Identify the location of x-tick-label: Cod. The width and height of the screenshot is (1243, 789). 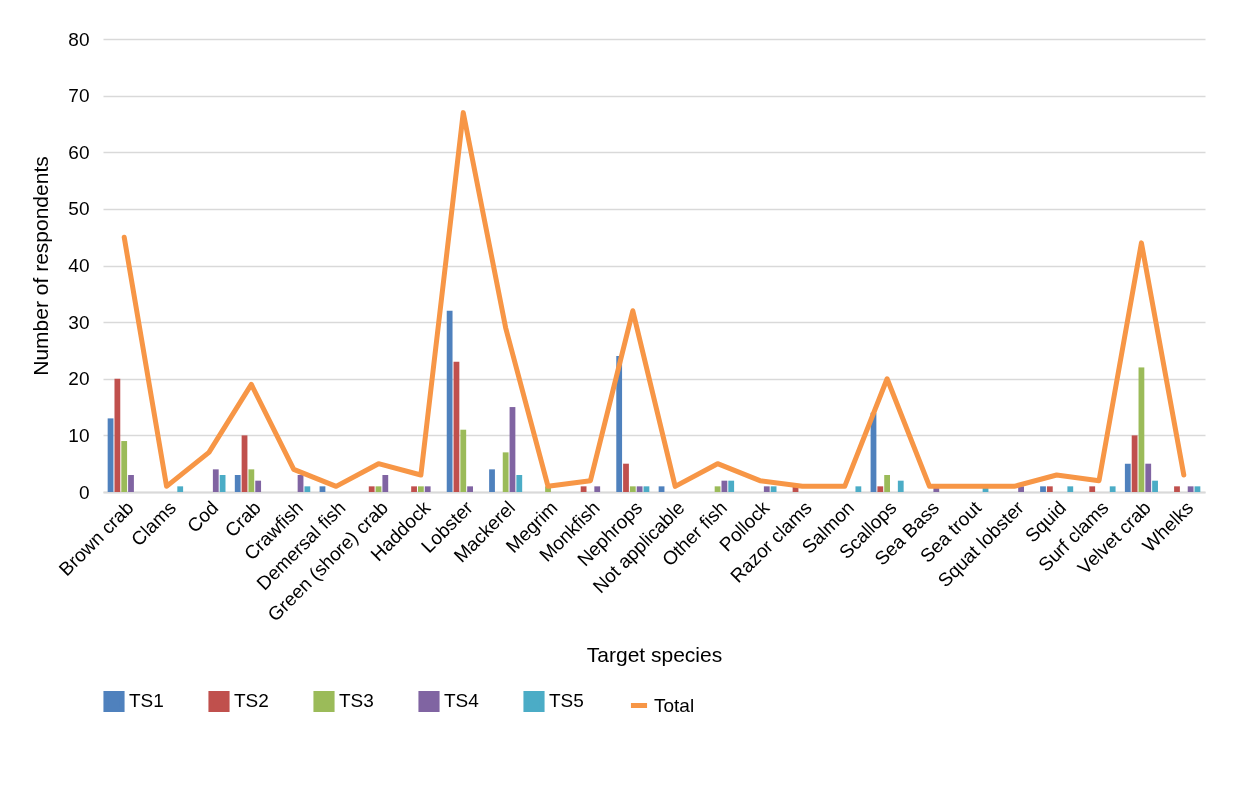
(202, 517).